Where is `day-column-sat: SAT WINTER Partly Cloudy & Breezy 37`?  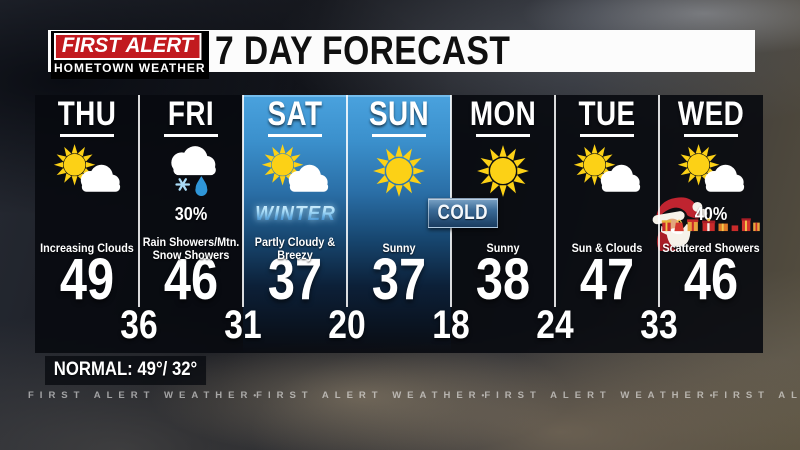 day-column-sat: SAT WINTER Partly Cloudy & Breezy 37 is located at coordinates (295, 224).